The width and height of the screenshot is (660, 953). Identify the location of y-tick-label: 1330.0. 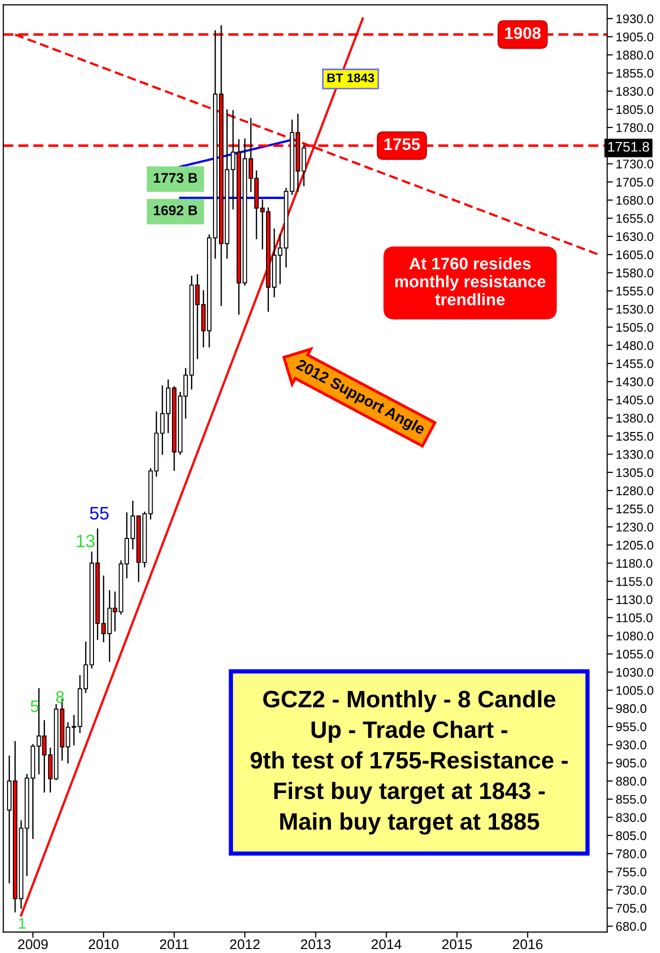
(635, 454).